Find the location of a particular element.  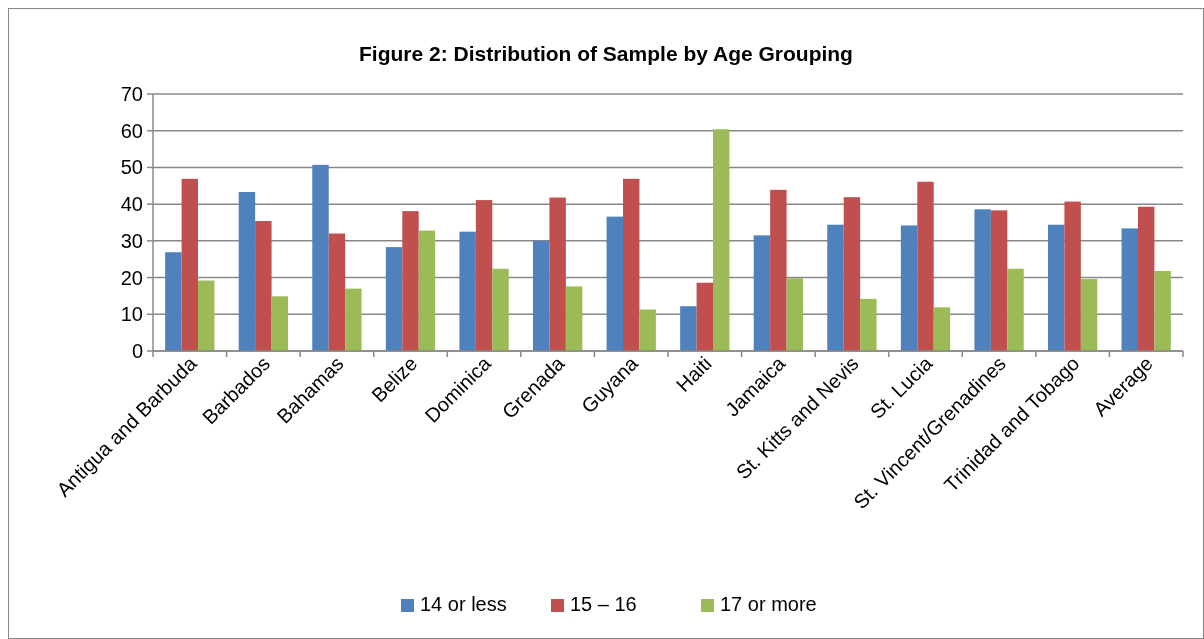

y-tick-label: 30 is located at coordinates (131, 240).